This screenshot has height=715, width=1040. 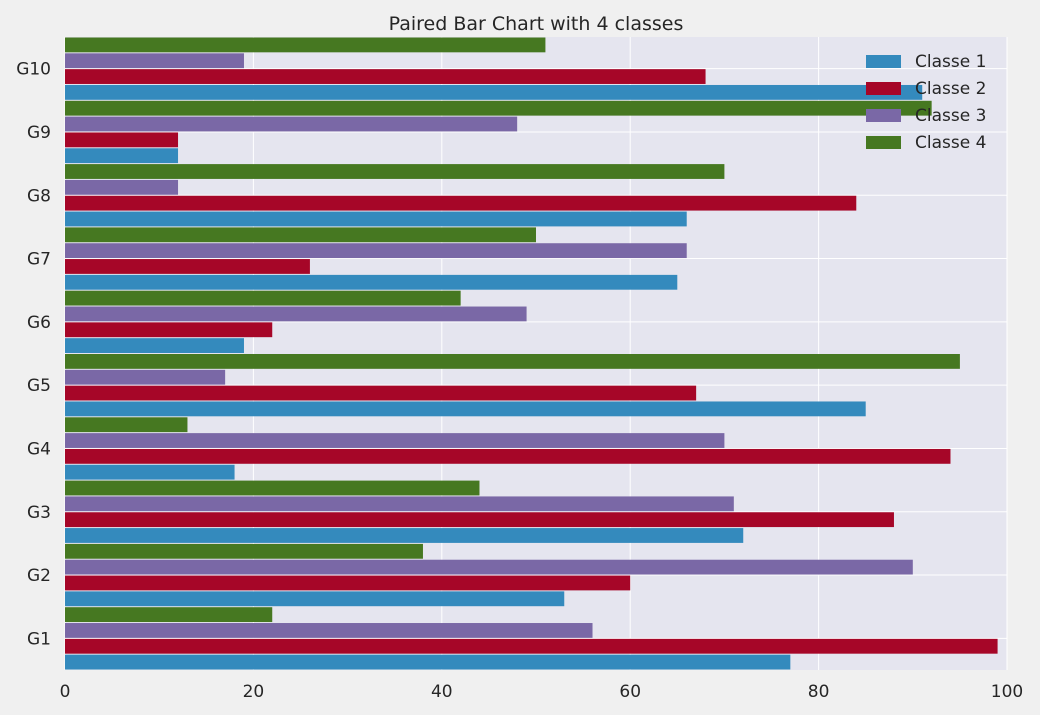 What do you see at coordinates (630, 692) in the screenshot?
I see `x-tick-label: 60` at bounding box center [630, 692].